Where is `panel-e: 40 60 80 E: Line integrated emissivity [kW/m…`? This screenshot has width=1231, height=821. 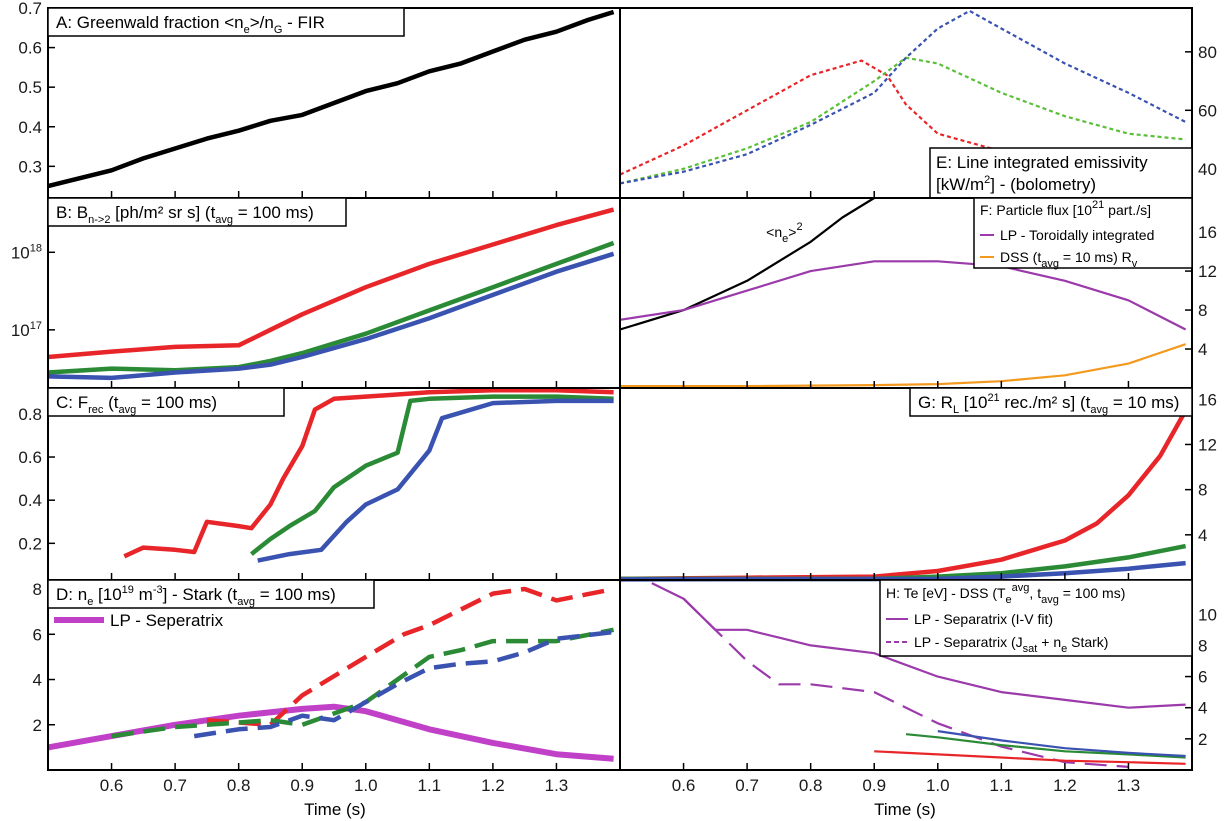 panel-e: 40 60 80 E: Line integrated emissivity [kW/m… is located at coordinates (918, 103).